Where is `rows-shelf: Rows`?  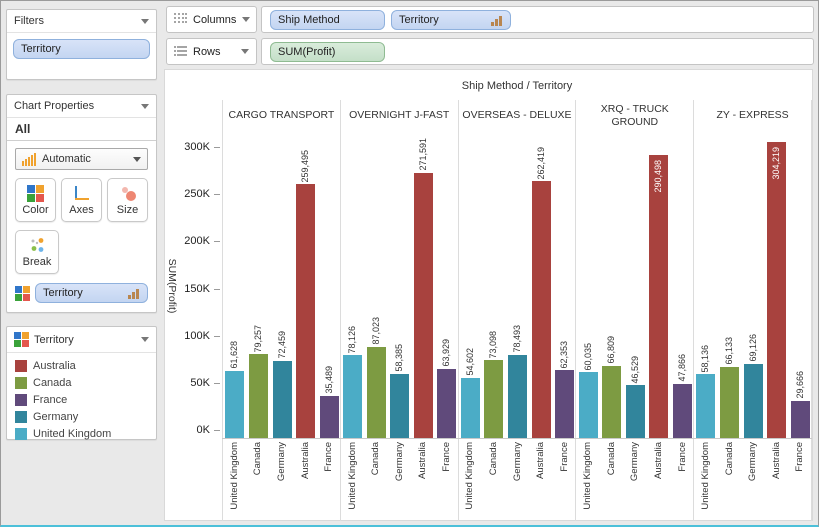 rows-shelf: Rows is located at coordinates (211, 51).